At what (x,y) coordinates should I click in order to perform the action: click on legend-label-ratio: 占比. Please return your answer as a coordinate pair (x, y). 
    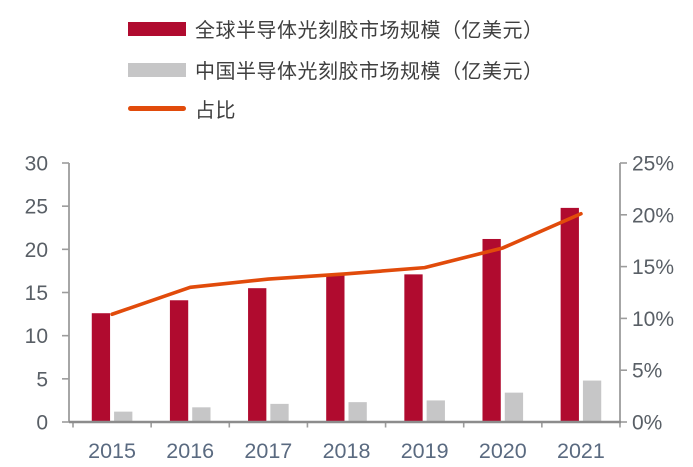
    Looking at the image, I should click on (215, 111).